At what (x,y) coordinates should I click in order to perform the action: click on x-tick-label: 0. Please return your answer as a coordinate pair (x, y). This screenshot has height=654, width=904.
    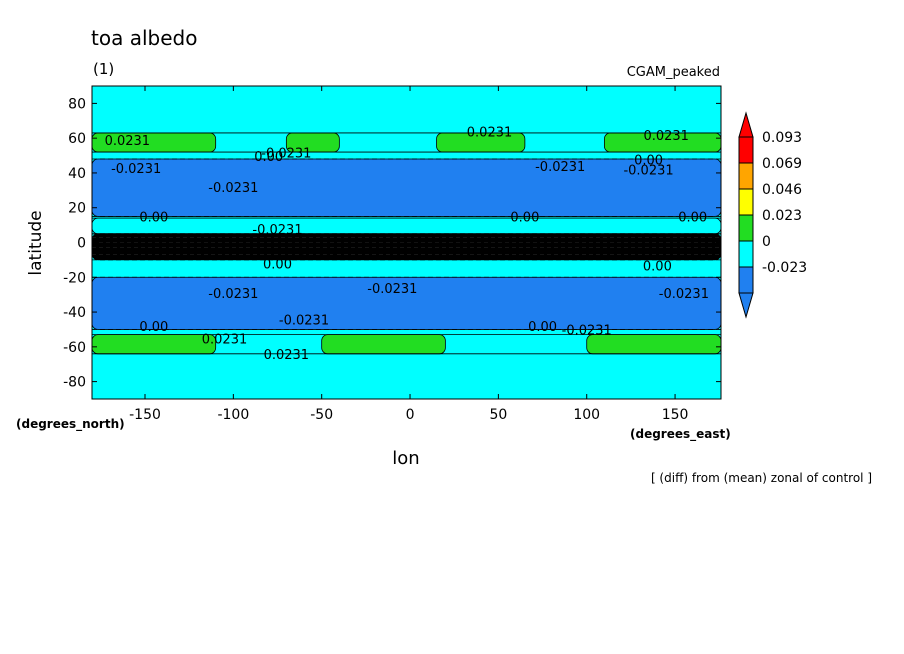
    Looking at the image, I should click on (410, 415).